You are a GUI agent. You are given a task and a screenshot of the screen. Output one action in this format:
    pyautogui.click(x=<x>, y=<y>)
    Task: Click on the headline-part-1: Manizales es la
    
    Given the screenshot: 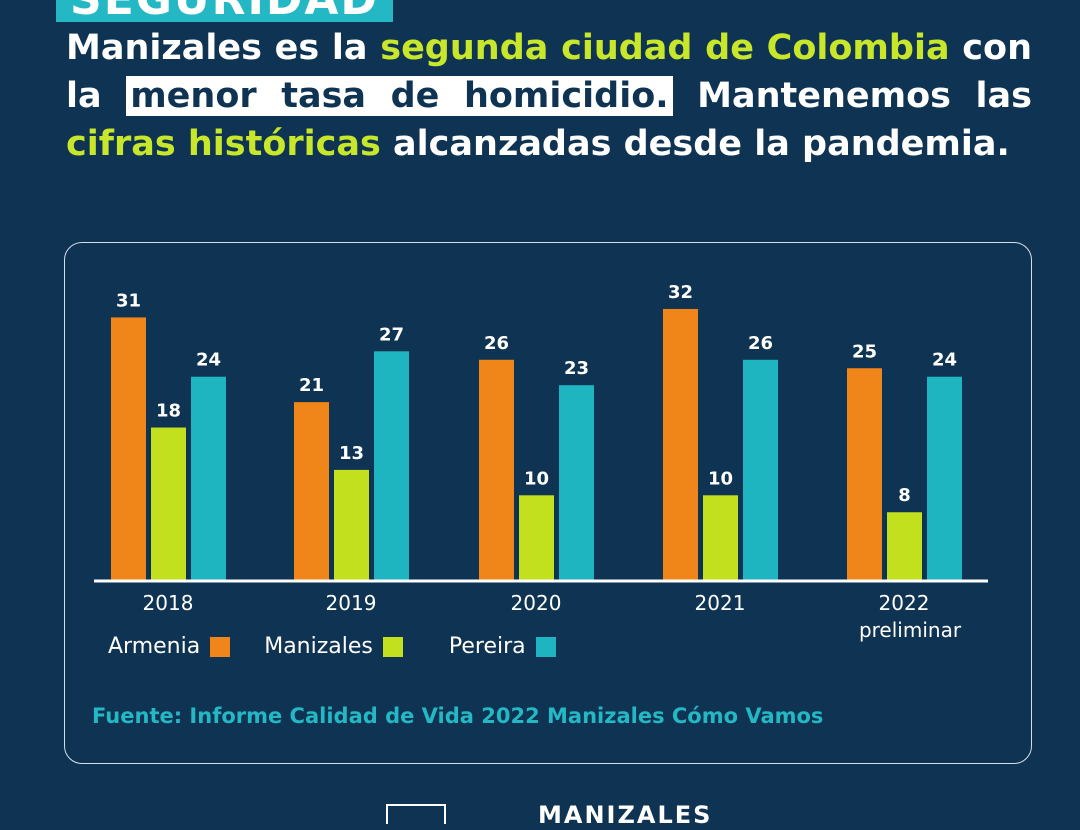 What is the action you would take?
    pyautogui.click(x=223, y=48)
    